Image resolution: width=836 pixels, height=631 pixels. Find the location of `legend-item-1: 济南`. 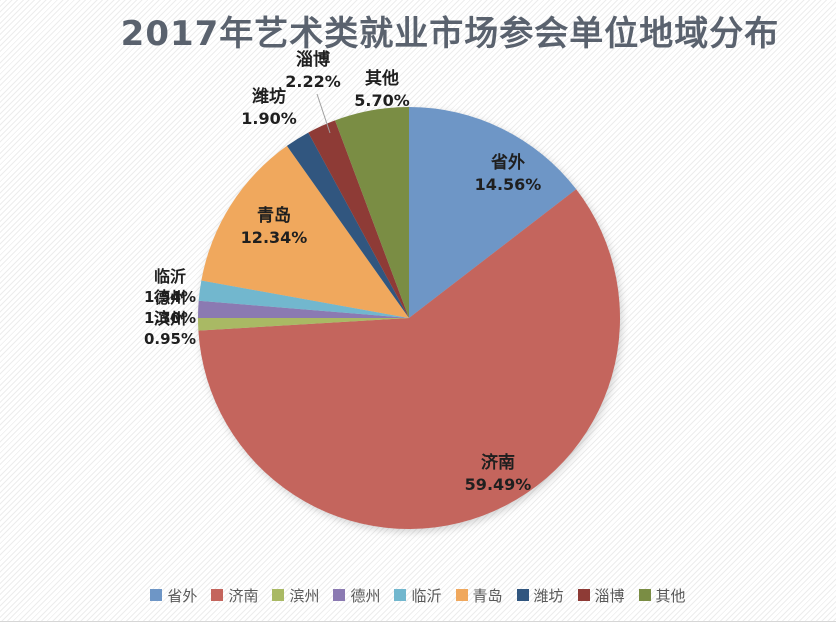

legend-item-1: 济南 is located at coordinates (234, 595).